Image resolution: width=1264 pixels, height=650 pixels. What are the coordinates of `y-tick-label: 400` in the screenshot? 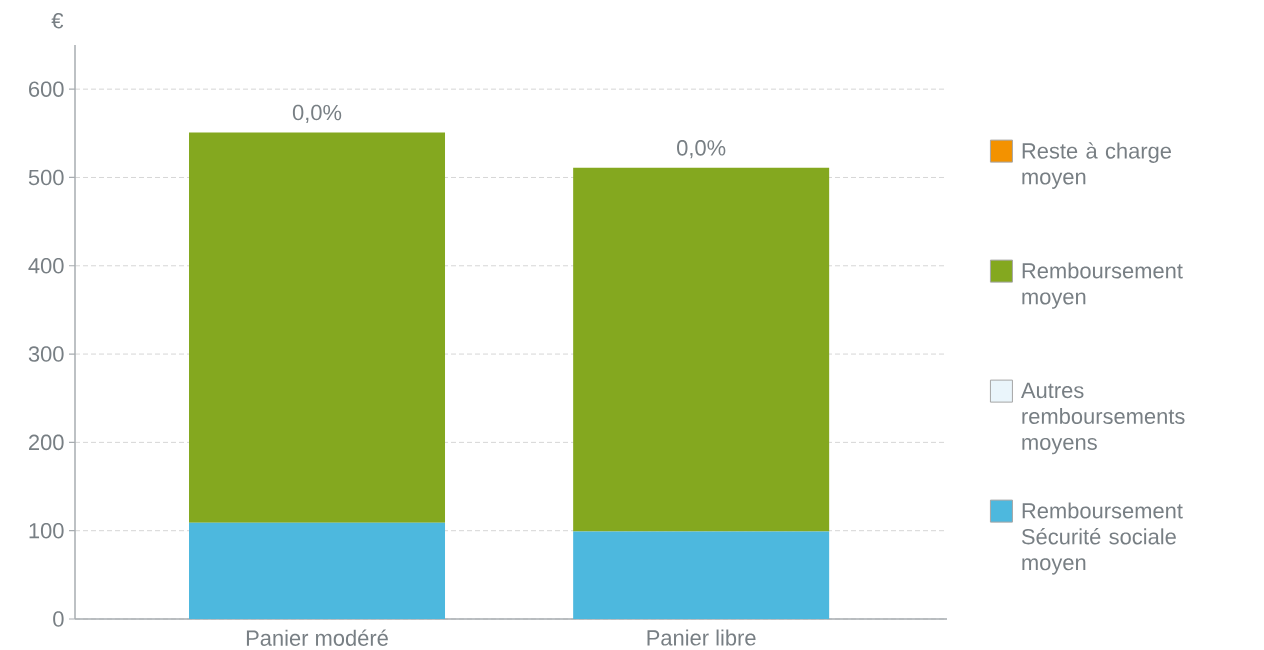 It's located at (46, 266).